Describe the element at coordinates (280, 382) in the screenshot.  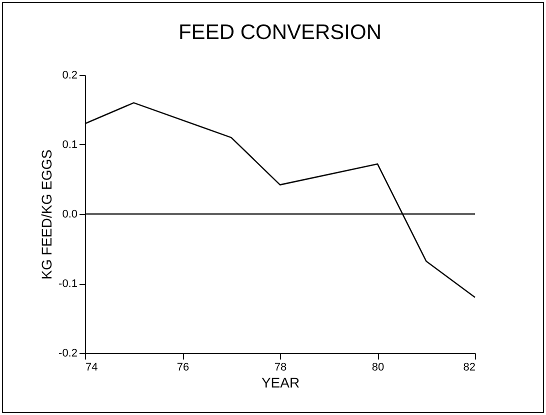
I see `x-axis-title: YEAR` at that location.